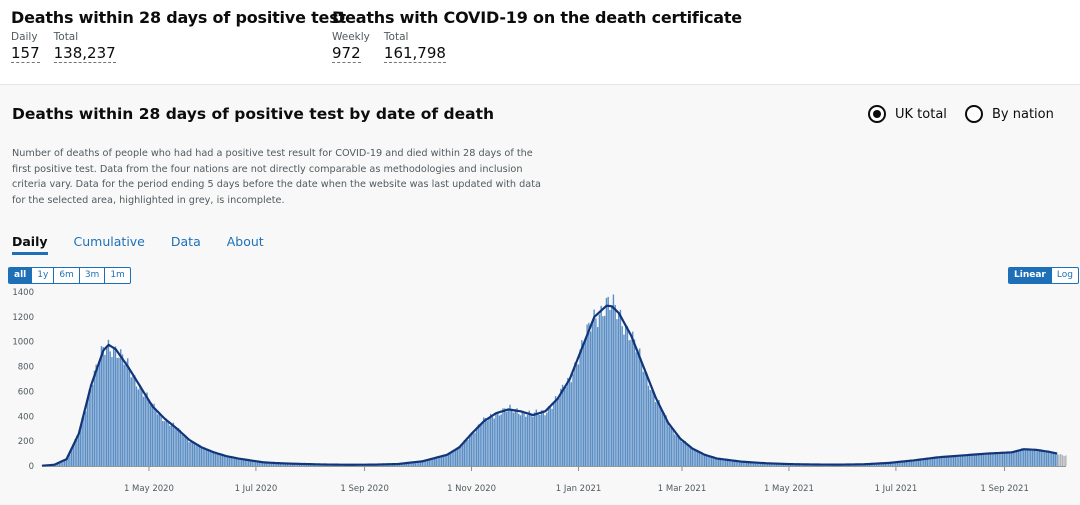 Image resolution: width=1080 pixels, height=505 pixels. What do you see at coordinates (1009, 114) in the screenshot?
I see `radio-by-nation: By nation` at bounding box center [1009, 114].